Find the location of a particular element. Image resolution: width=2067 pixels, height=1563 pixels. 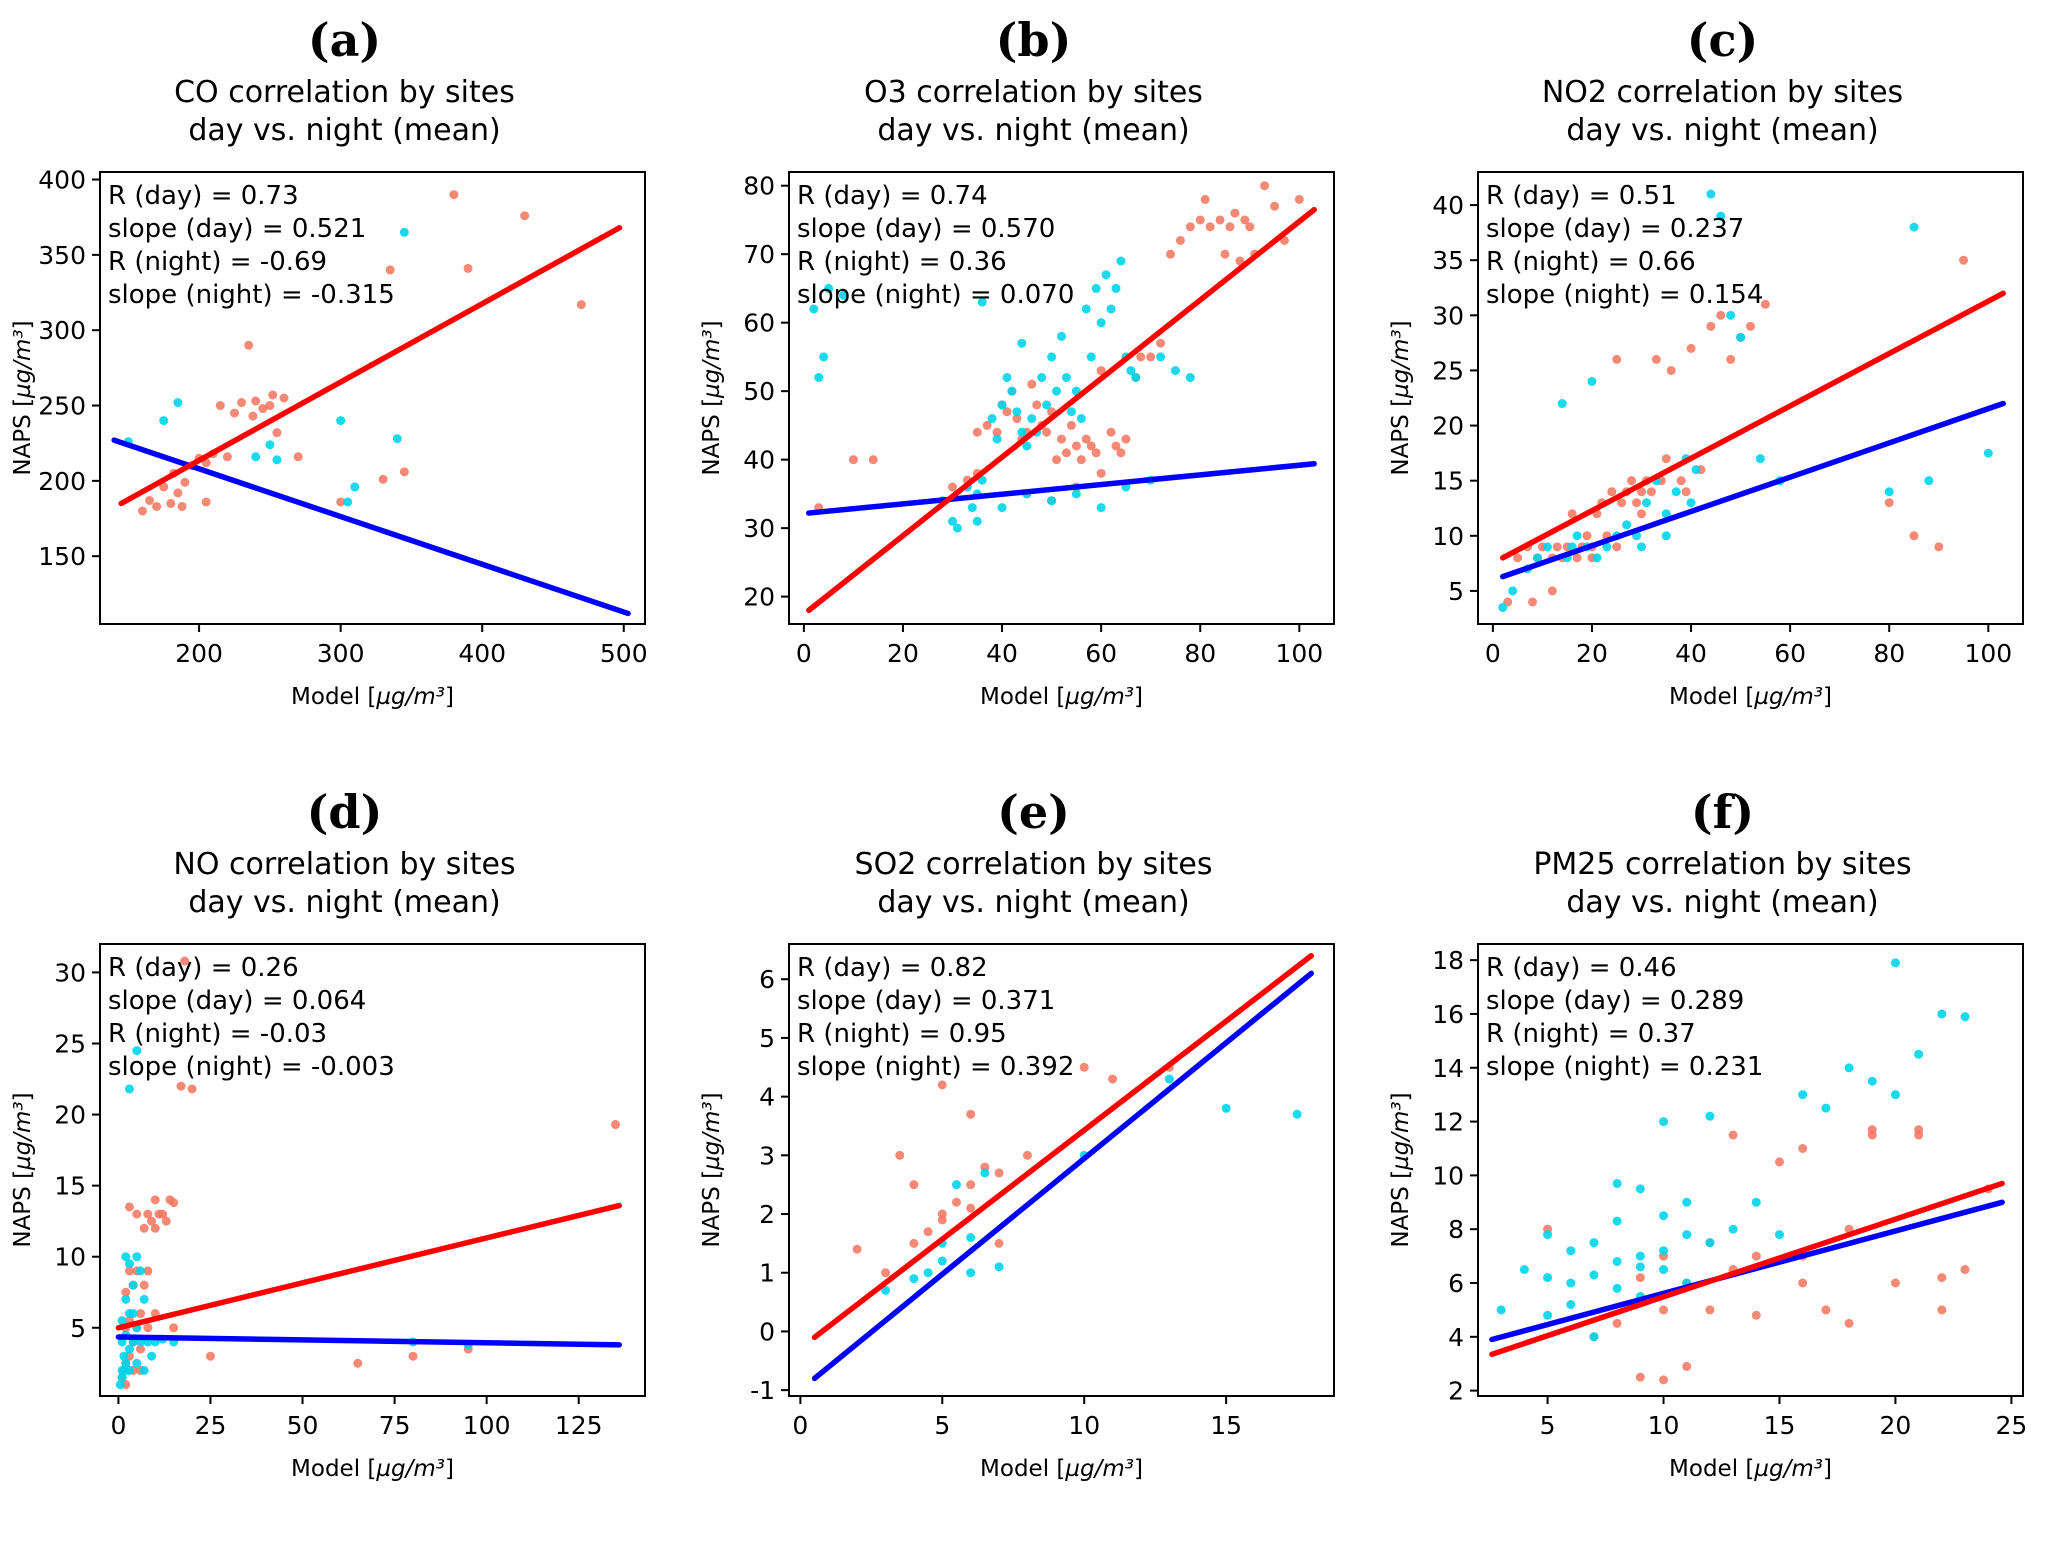

svg-text: 500 is located at coordinates (624, 653).